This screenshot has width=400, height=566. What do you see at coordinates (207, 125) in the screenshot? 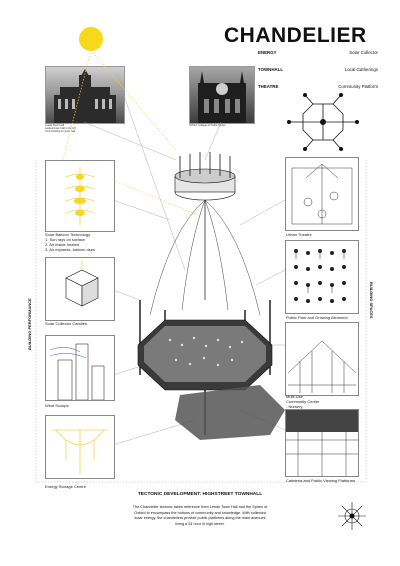
I see `oxford-photo-caption: Oxford, College of Keble Spires` at bounding box center [207, 125].